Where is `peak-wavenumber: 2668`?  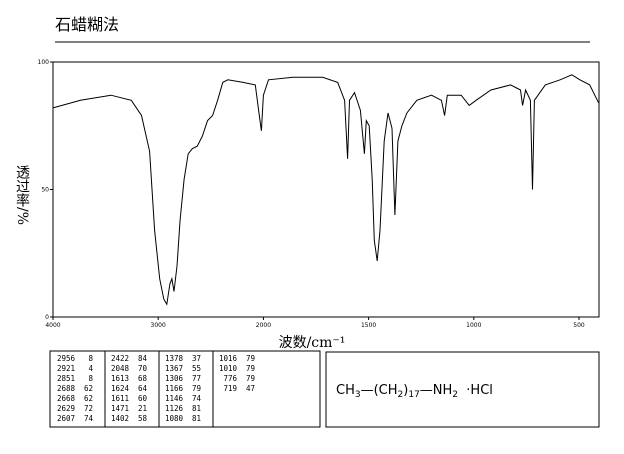
peak-wavenumber: 2668 is located at coordinates (66, 398).